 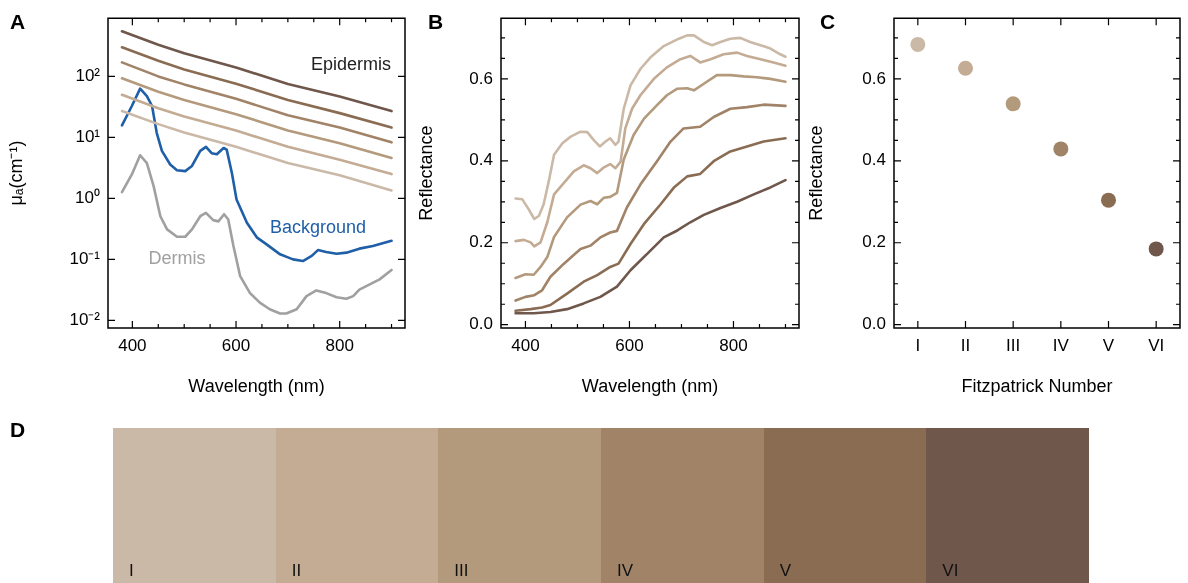 I want to click on y-tick-label: 10¹, so click(x=88, y=137).